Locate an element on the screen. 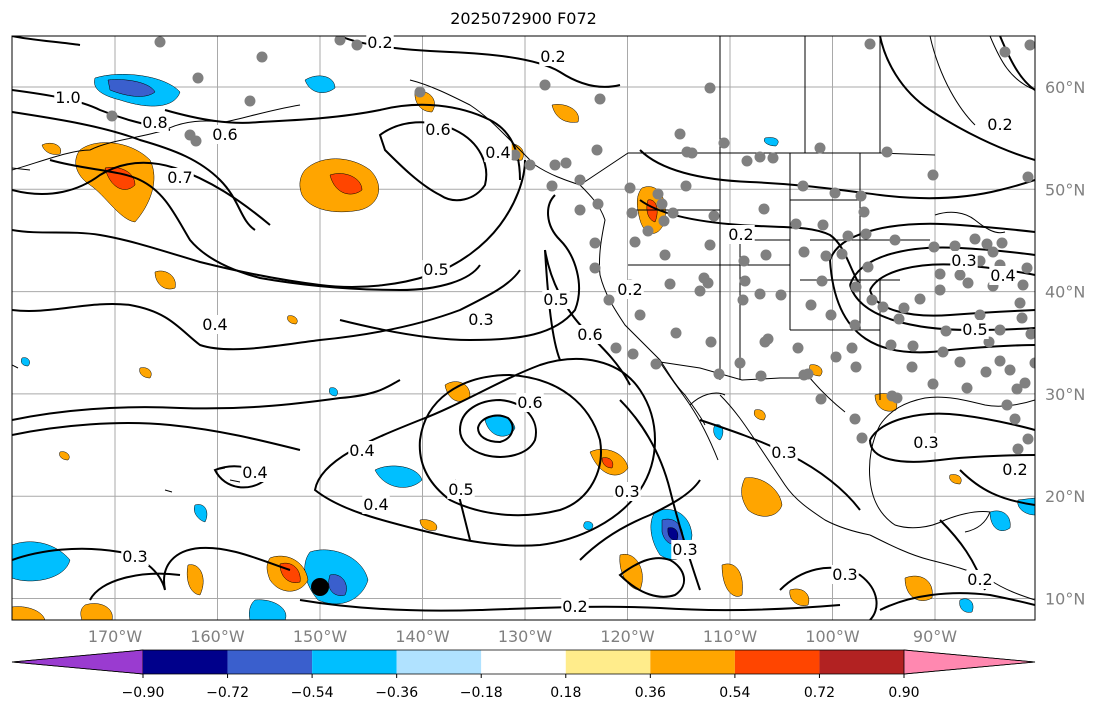 This screenshot has height=712, width=1105. colorbar-tick-label: −0.72 is located at coordinates (227, 693).